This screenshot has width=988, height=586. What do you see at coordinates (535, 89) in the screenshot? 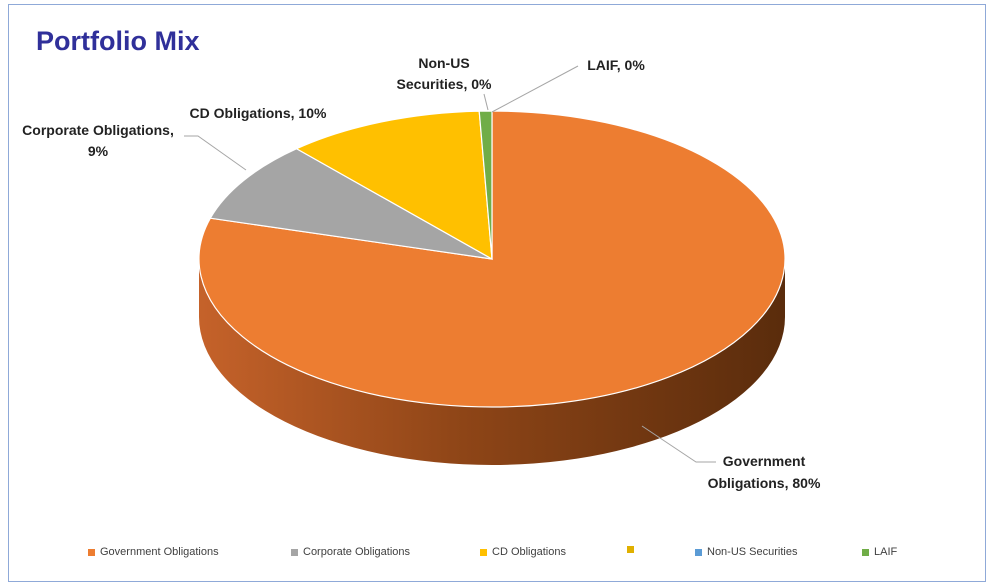
I see `leader-line-laif` at bounding box center [535, 89].